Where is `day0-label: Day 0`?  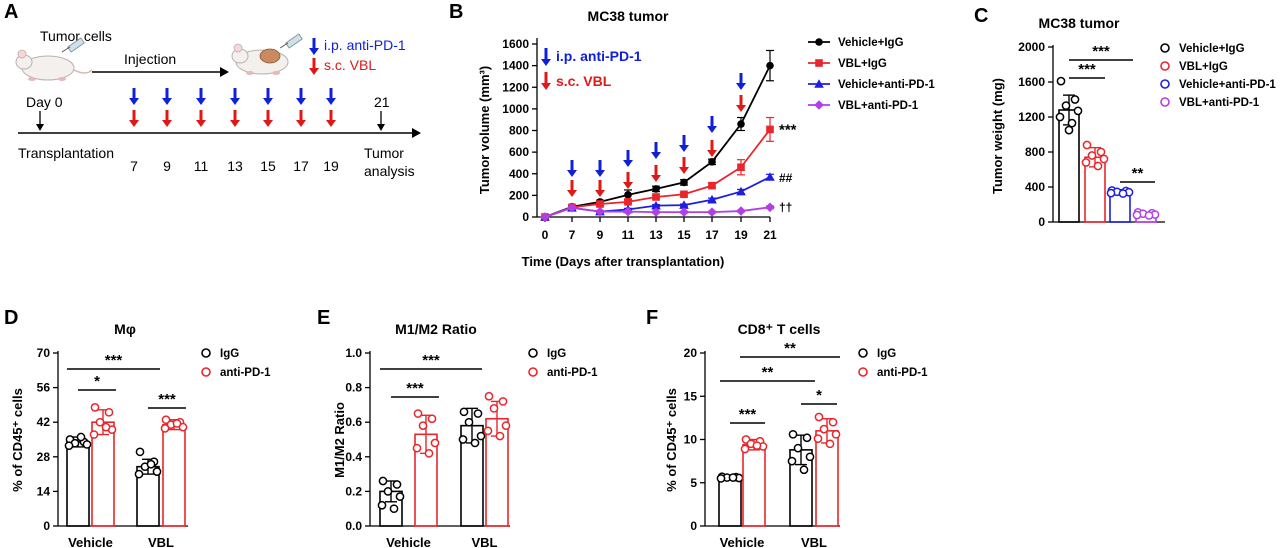 day0-label: Day 0 is located at coordinates (44, 102).